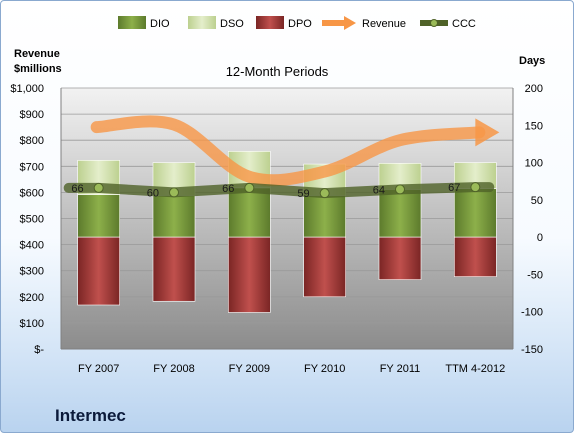 The width and height of the screenshot is (574, 433). What do you see at coordinates (98, 369) in the screenshot?
I see `x-tick-label: FY 2007` at bounding box center [98, 369].